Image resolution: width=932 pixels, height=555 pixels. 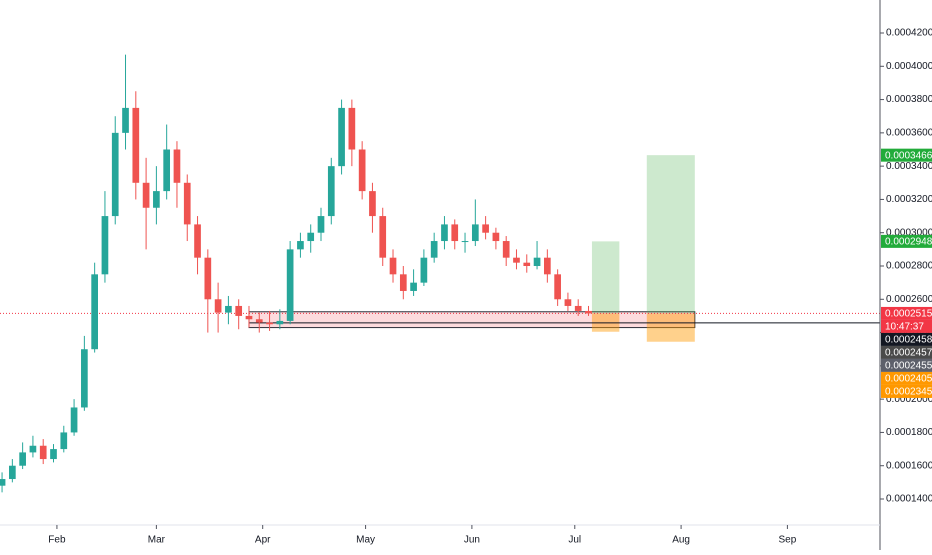 I want to click on price-tag-label: 0.0002948, so click(x=908, y=242).